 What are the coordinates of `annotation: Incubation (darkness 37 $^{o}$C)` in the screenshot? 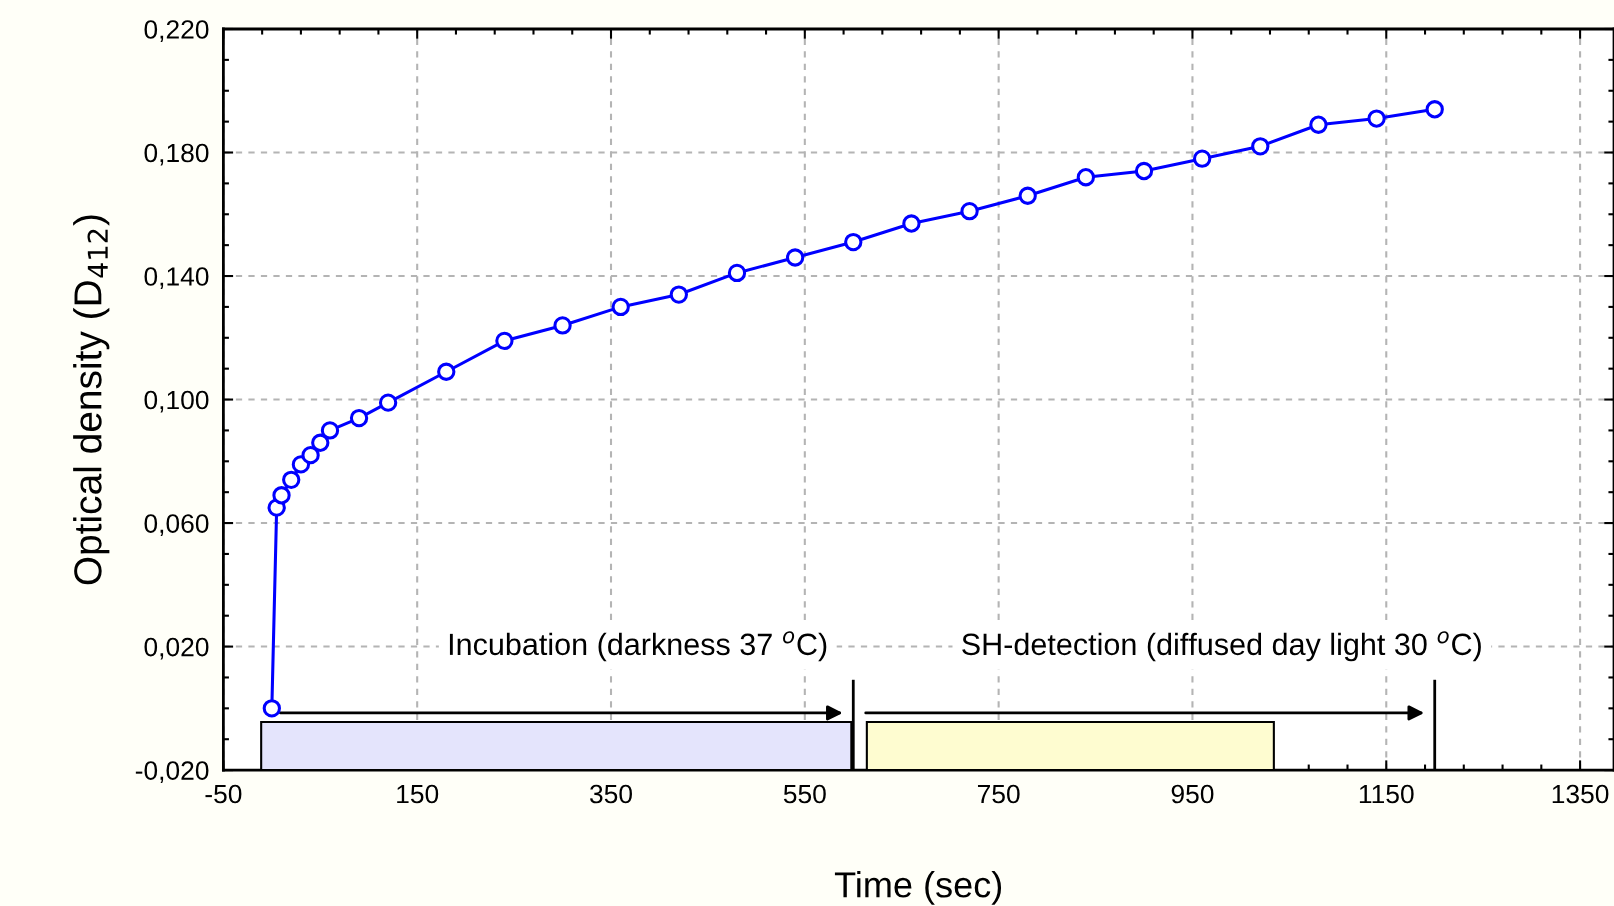 It's located at (638, 646).